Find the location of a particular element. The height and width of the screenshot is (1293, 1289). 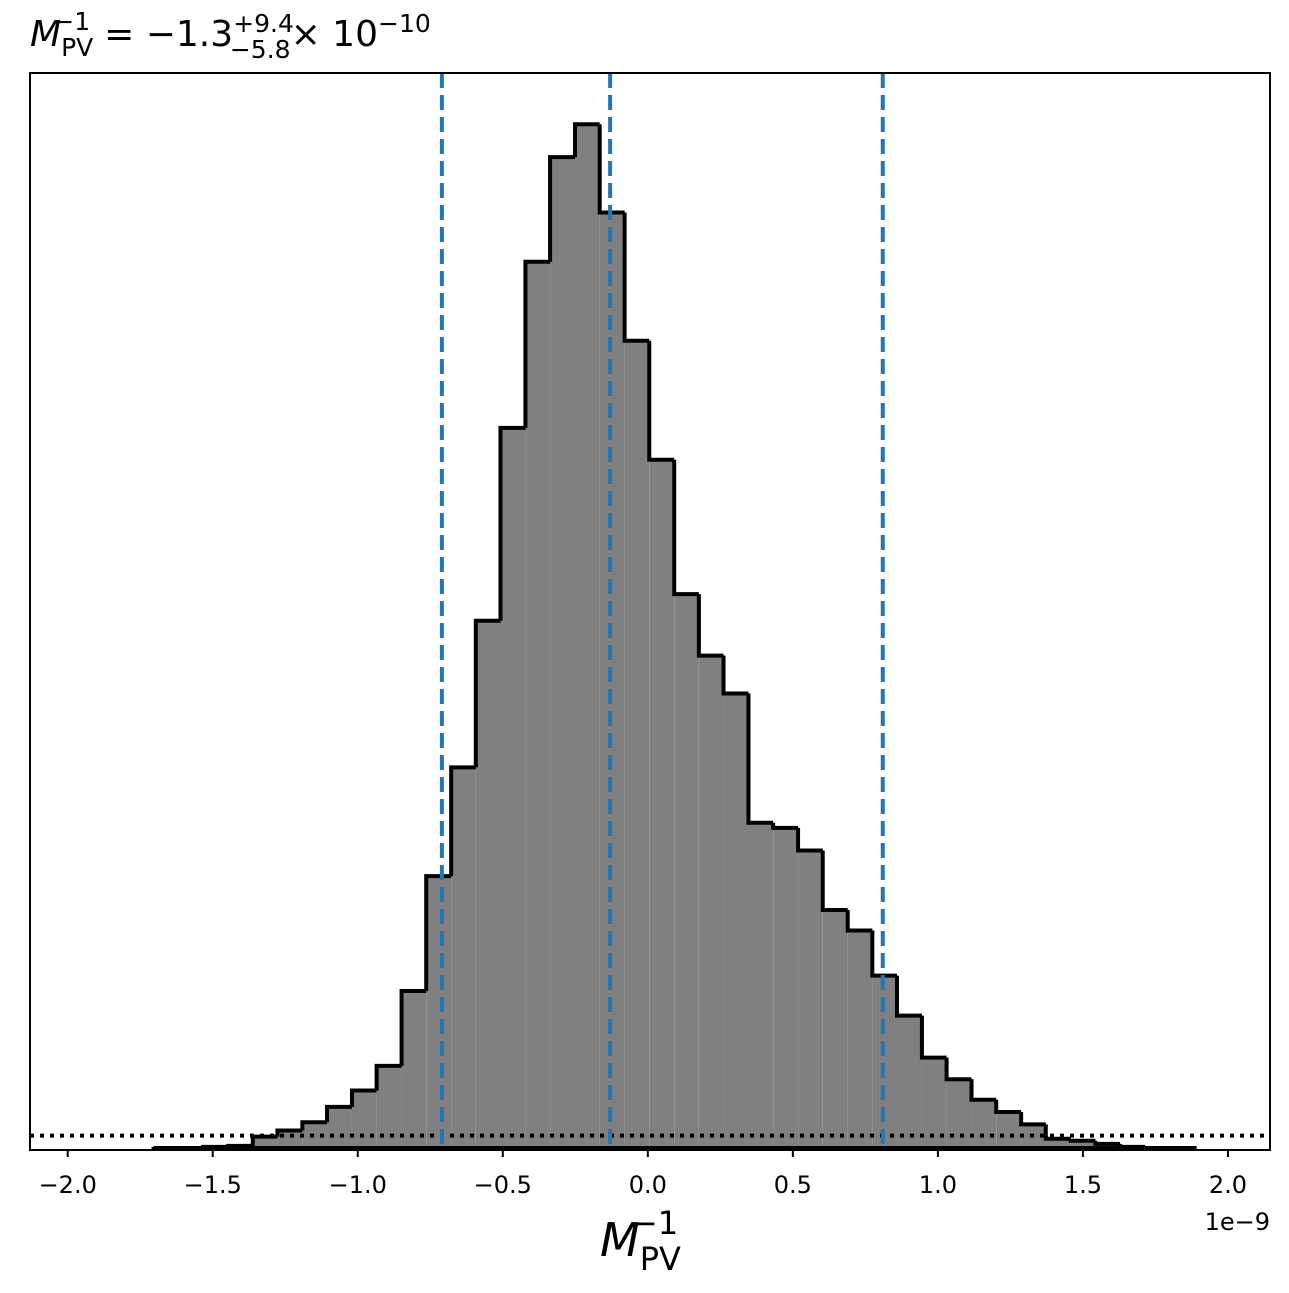

title-symbol: M is located at coordinates (45, 34).